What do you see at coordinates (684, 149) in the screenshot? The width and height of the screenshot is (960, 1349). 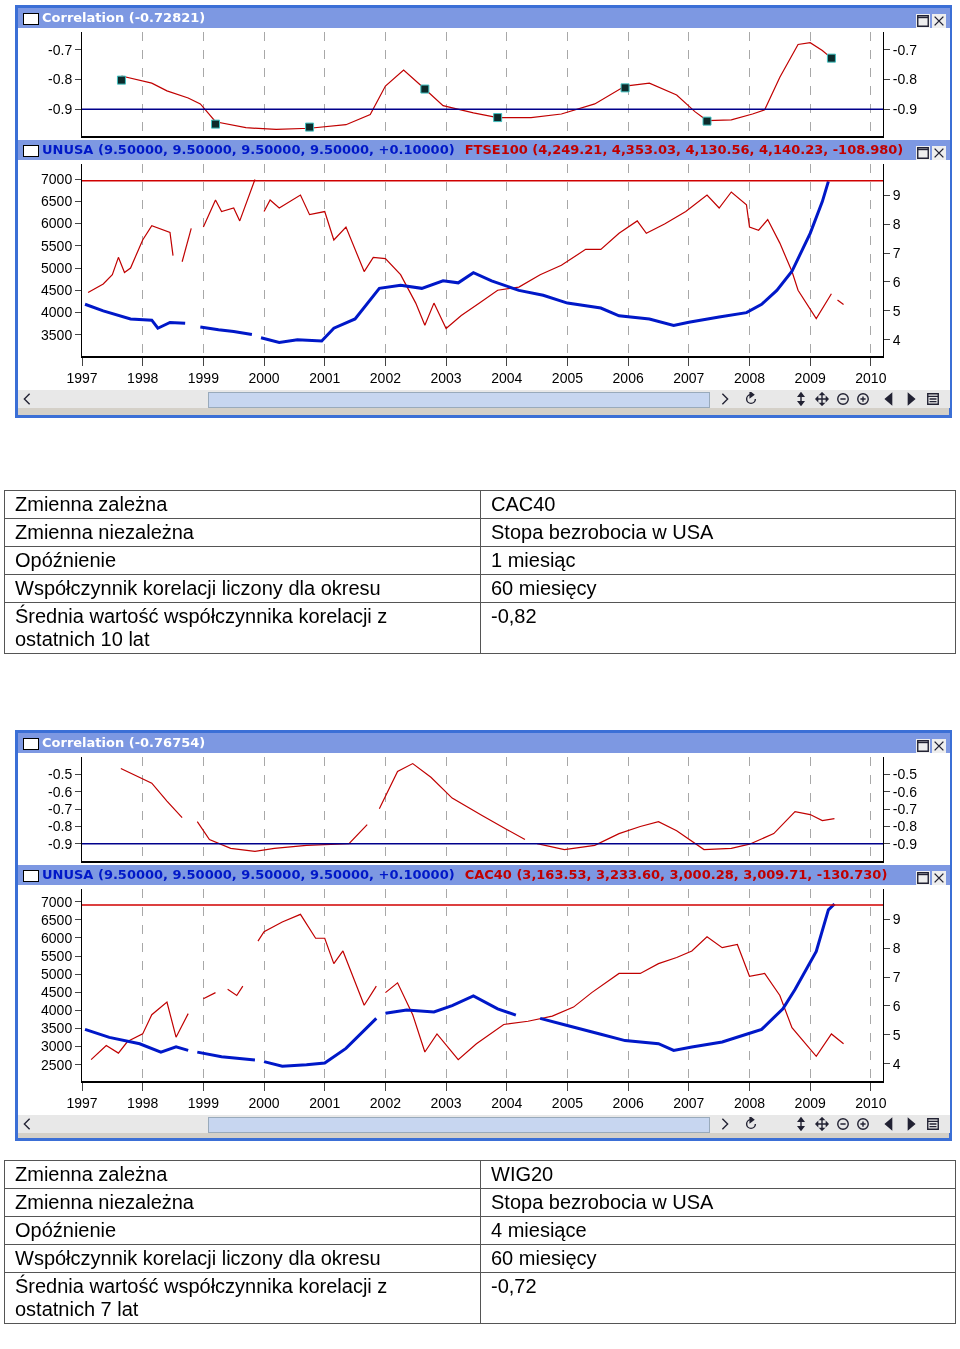 I see `text: FTSE100 (4,249.21, 4,353.03, 4,130.56, 4,140.23, -108.980)` at bounding box center [684, 149].